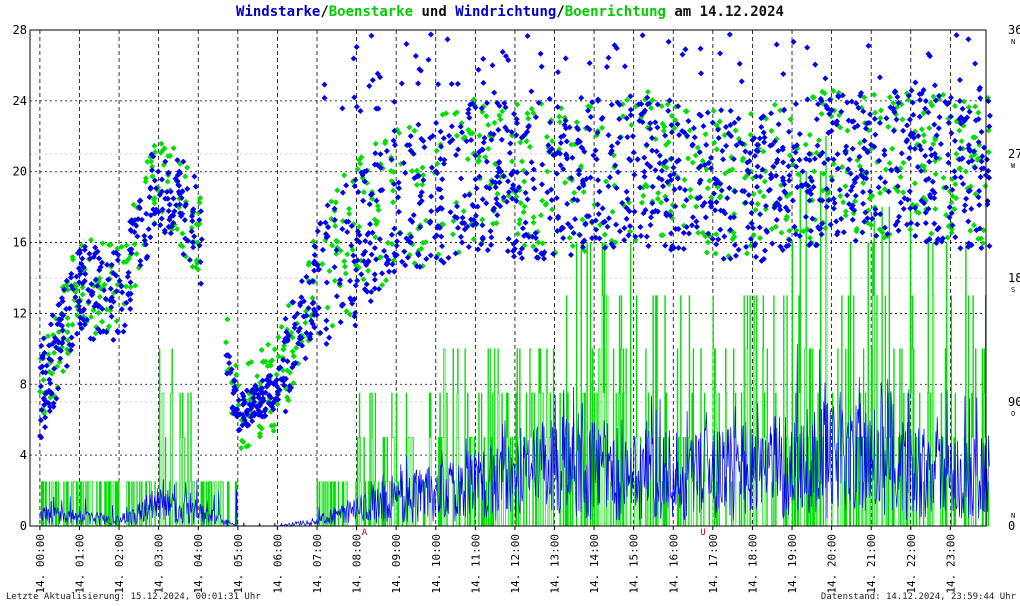  Describe the element at coordinates (23, 526) in the screenshot. I see `y-left-tick-0: 0` at that location.